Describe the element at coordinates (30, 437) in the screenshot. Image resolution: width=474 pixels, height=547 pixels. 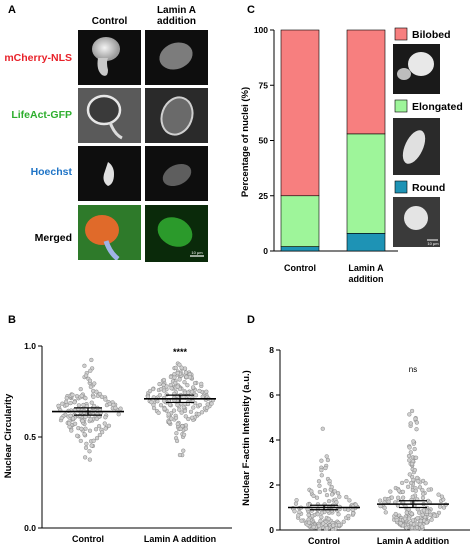
I see `b-ytick-label: 0.5` at that location.